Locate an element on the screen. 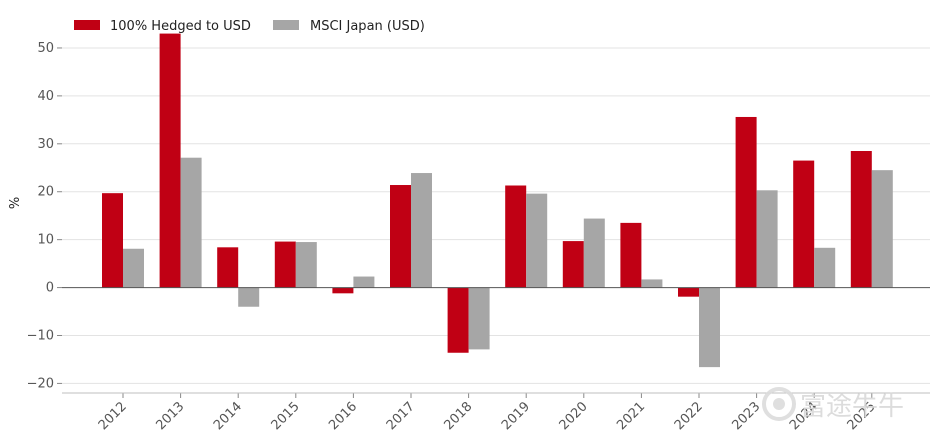  legend-swatch-msci is located at coordinates (286, 25).